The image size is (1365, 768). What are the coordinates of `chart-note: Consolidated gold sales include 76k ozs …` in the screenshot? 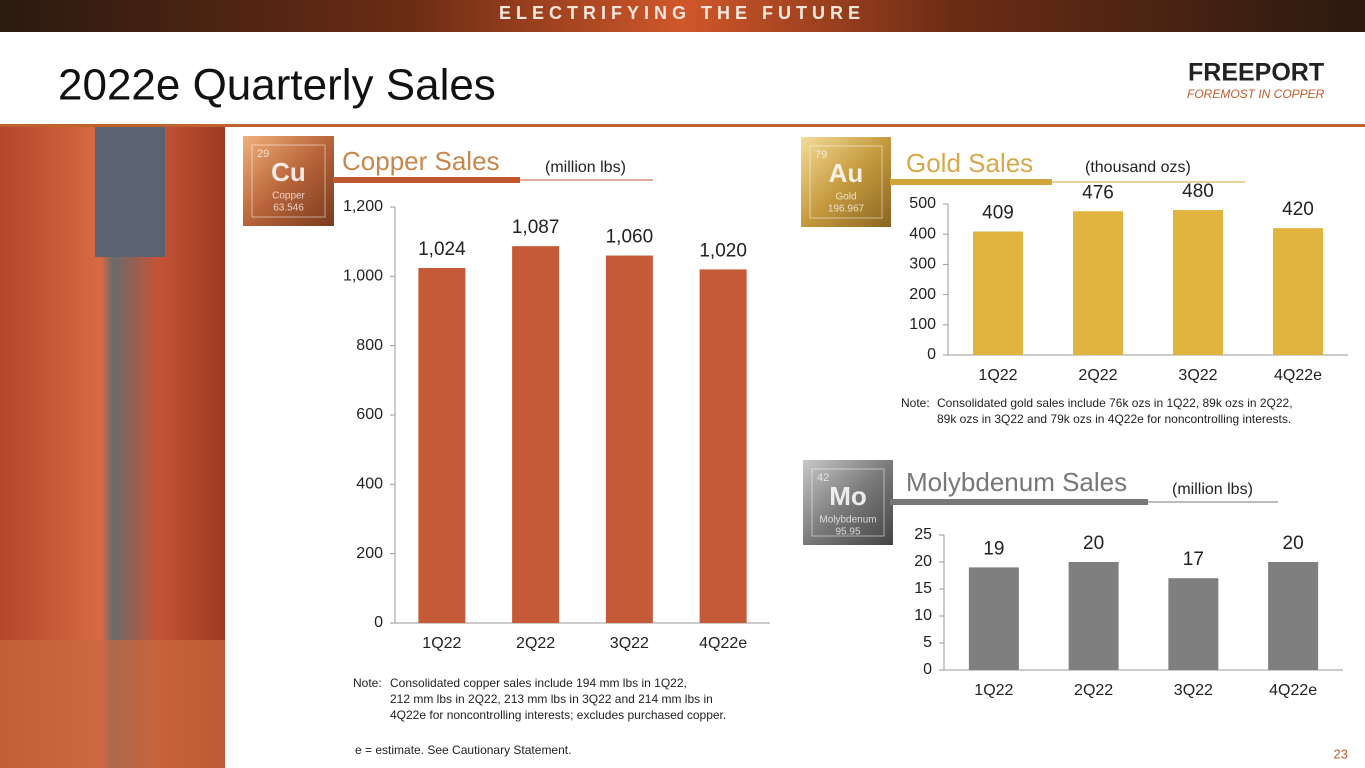 It's located at (1115, 403).